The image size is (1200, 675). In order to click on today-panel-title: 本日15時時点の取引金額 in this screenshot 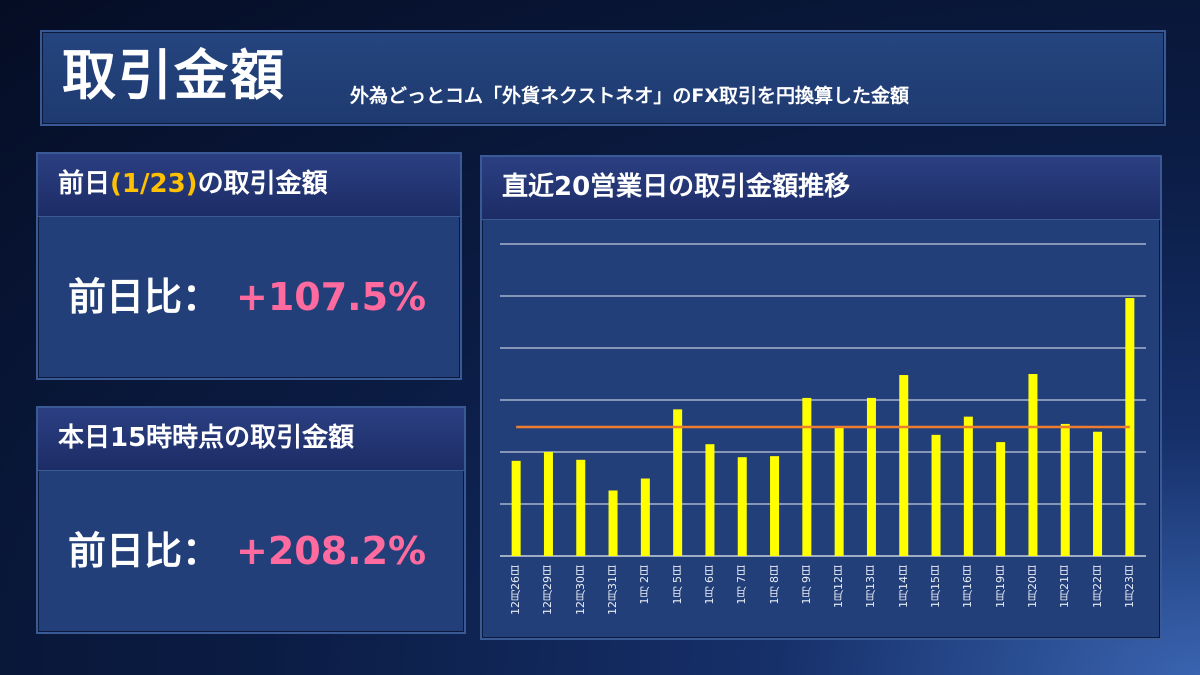, I will do `click(206, 438)`.